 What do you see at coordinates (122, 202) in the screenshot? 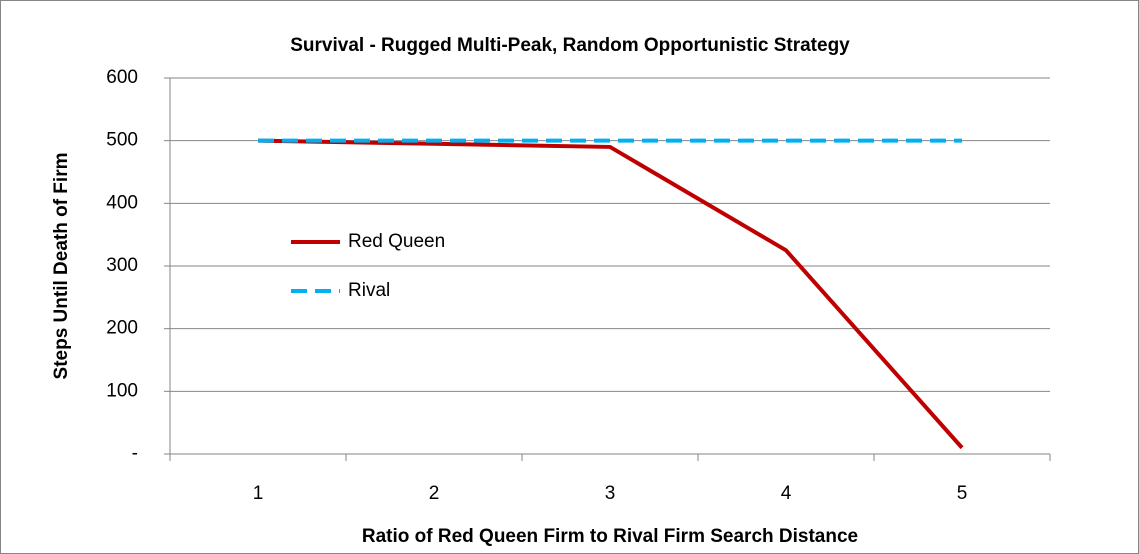
I see `y-tick-label: 400` at bounding box center [122, 202].